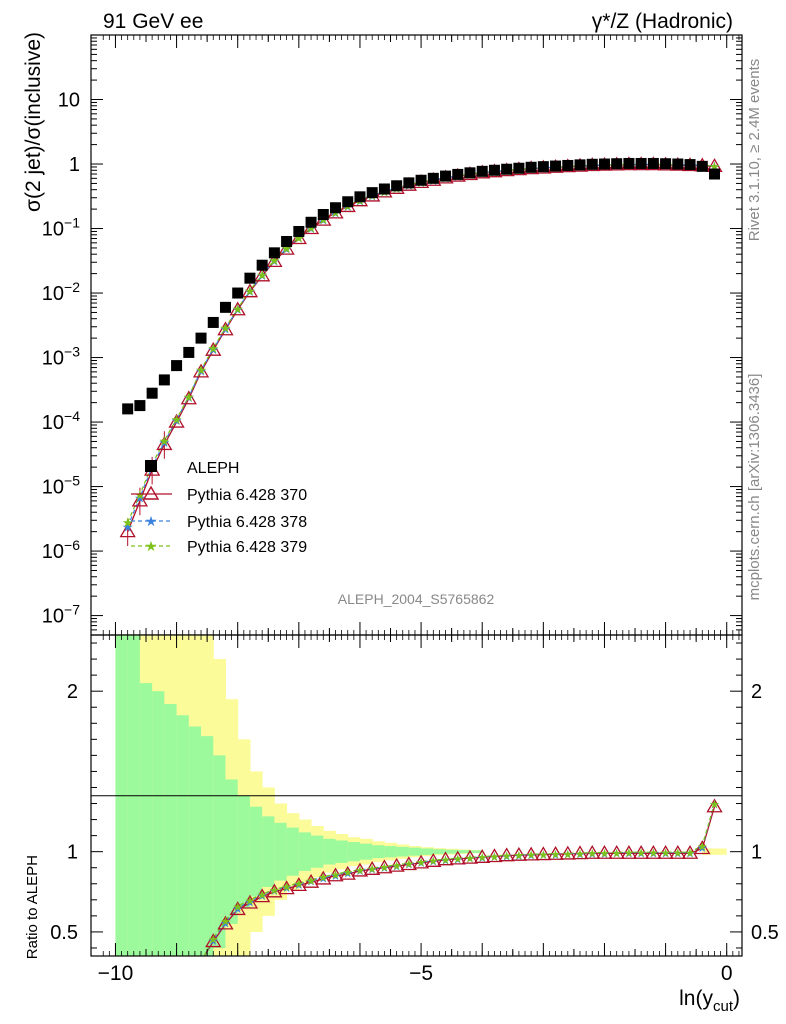 The image size is (786, 1024). I want to click on main-y-tick-label: 1, so click(74, 165).